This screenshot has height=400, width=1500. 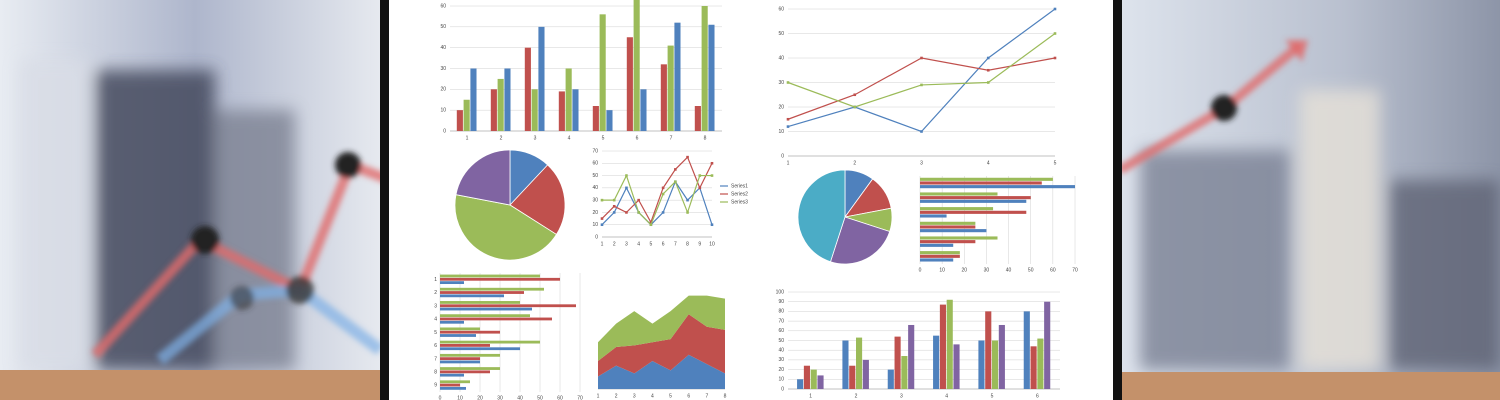 I want to click on y-tick-label: 20, so click(x=781, y=107).